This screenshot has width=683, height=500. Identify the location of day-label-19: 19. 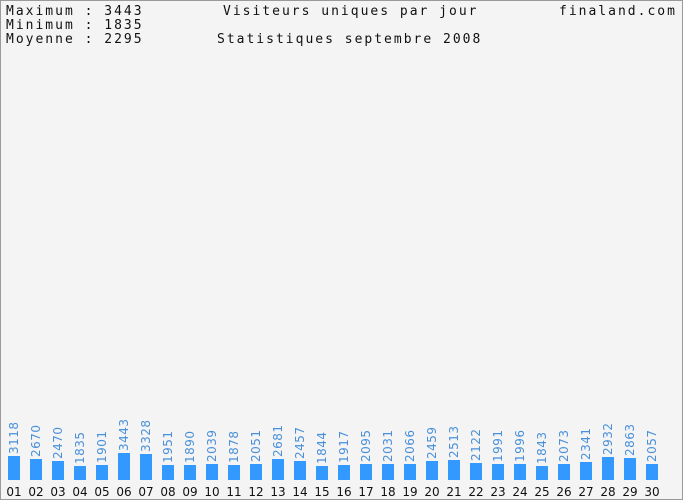
(409, 492).